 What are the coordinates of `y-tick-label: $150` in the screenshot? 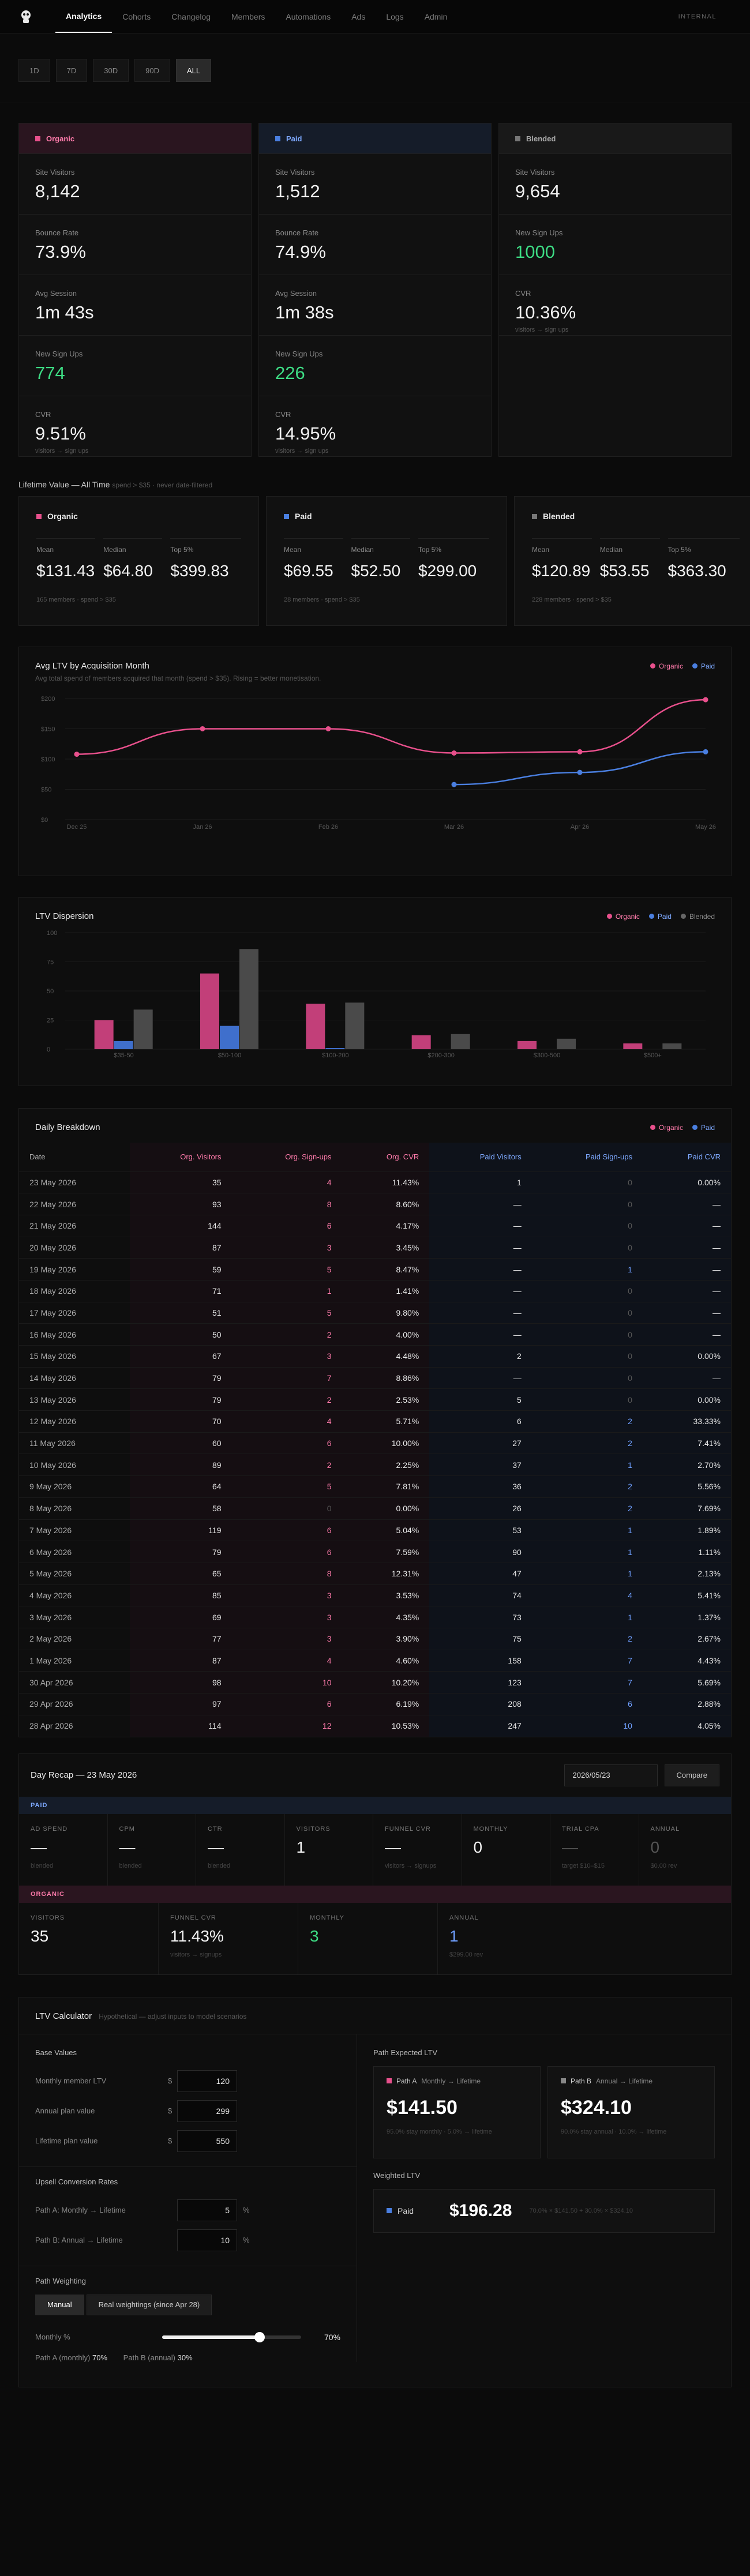 It's located at (48, 729).